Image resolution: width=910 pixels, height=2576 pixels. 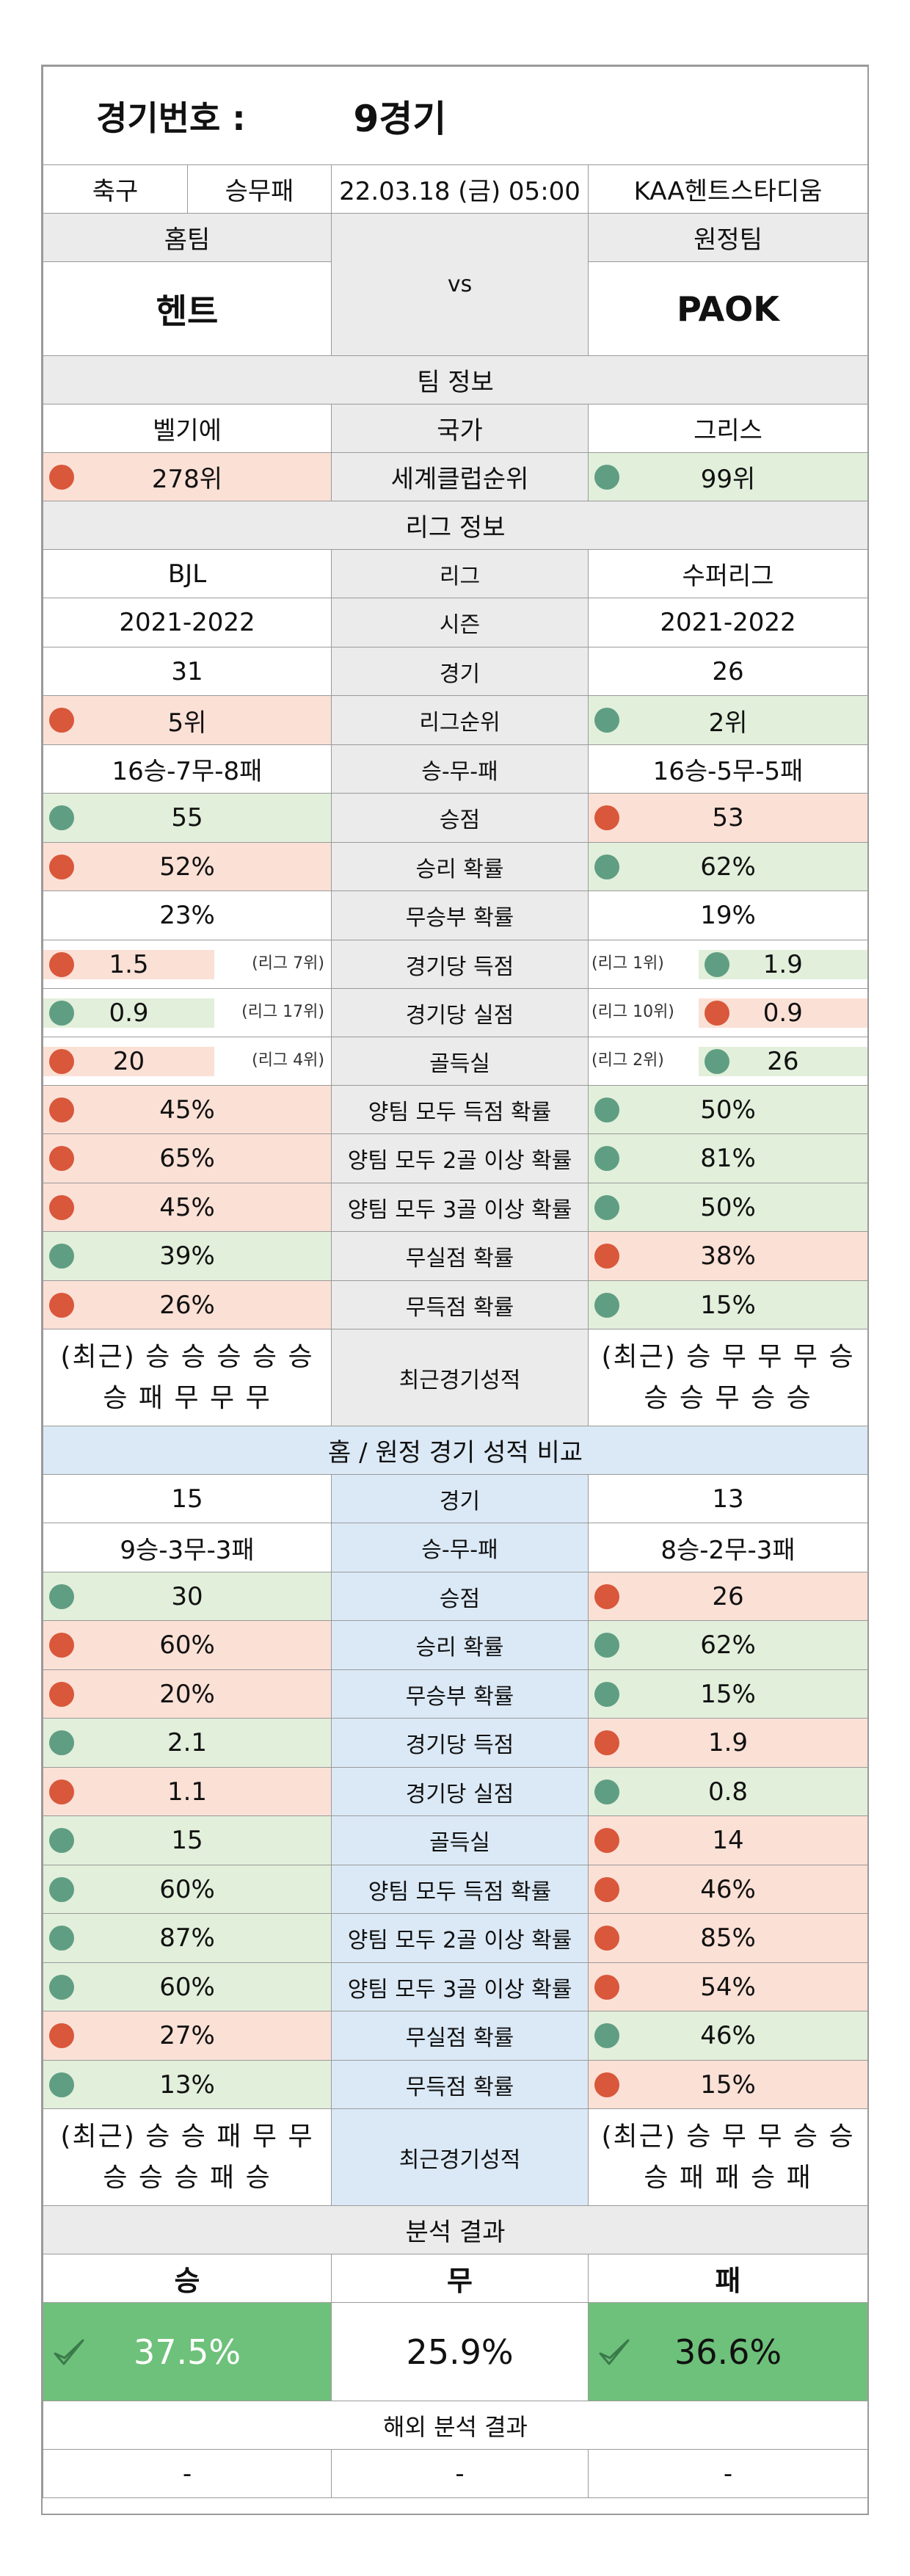 I want to click on away-ranked-value: 26, so click(x=783, y=1061).